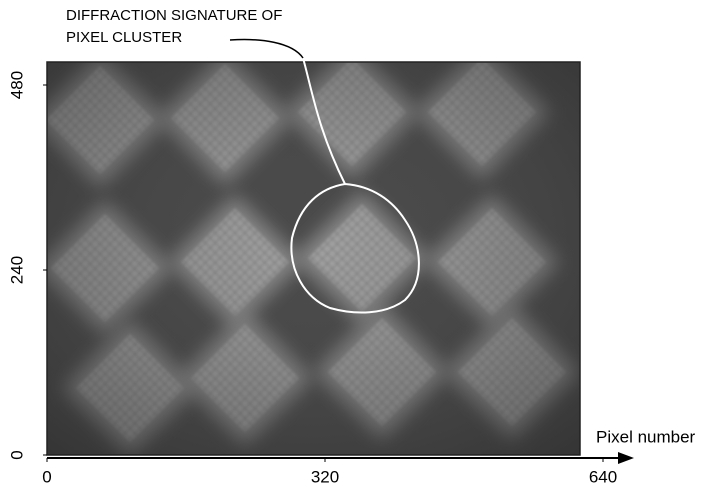 The image size is (709, 491). Describe the element at coordinates (646, 436) in the screenshot. I see `x-axis-label: Pixel number` at that location.